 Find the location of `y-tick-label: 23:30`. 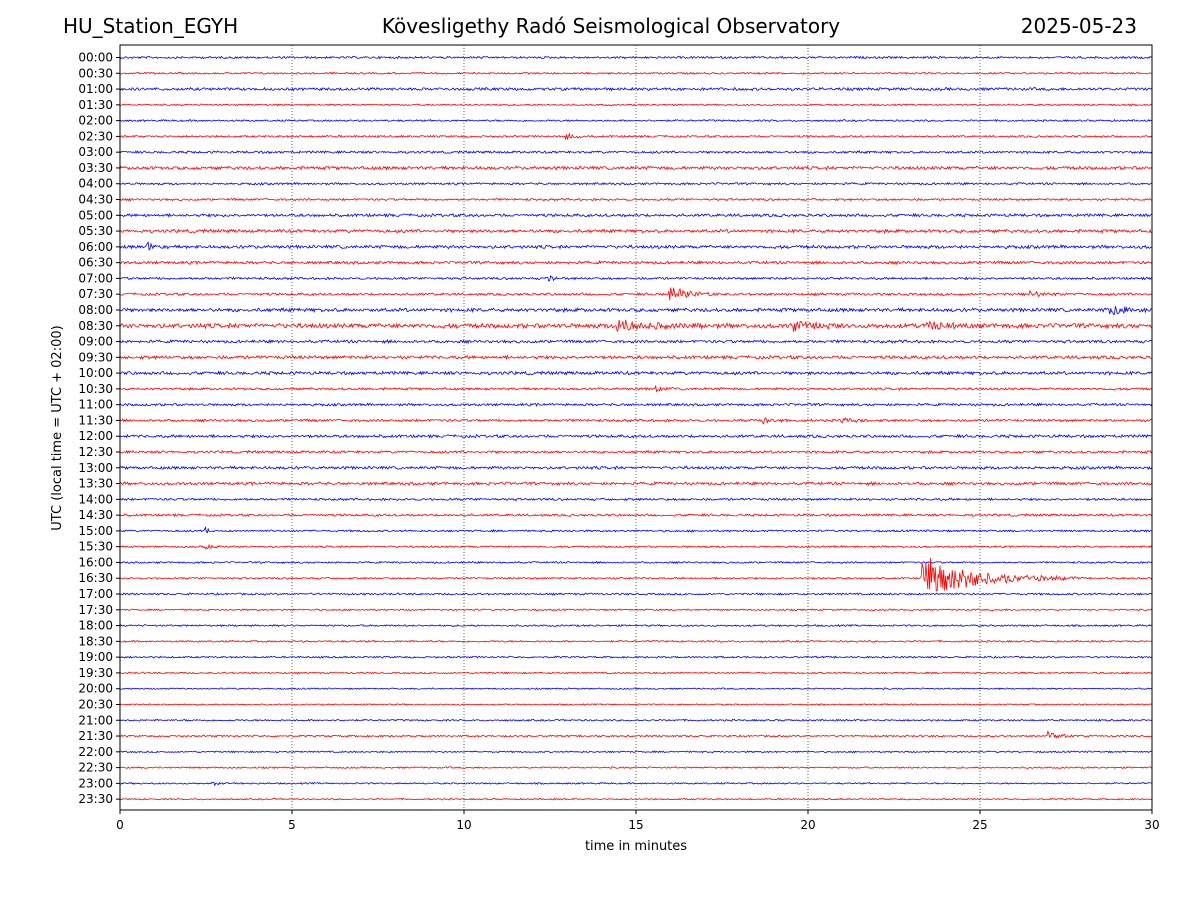

y-tick-label: 23:30 is located at coordinates (95, 799).